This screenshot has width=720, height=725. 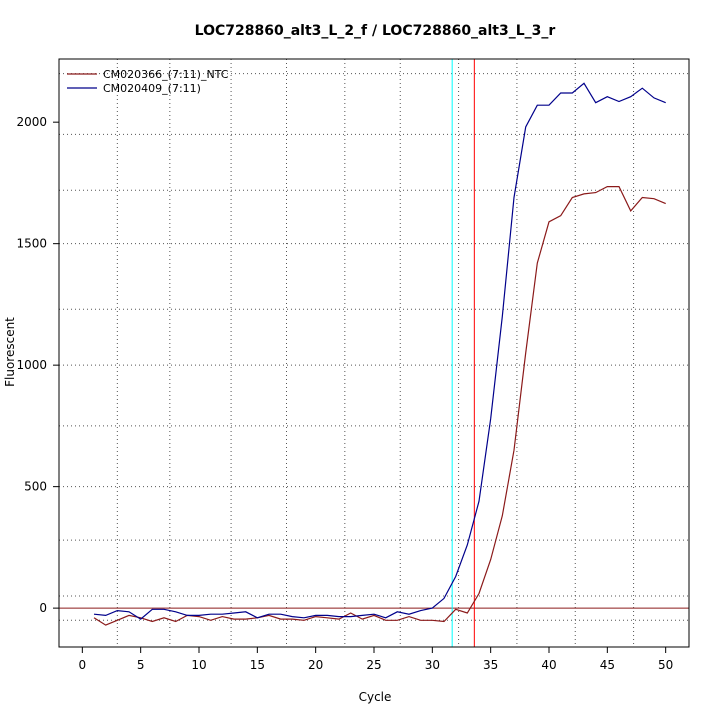 I want to click on x-tick-label: 35, so click(x=490, y=665).